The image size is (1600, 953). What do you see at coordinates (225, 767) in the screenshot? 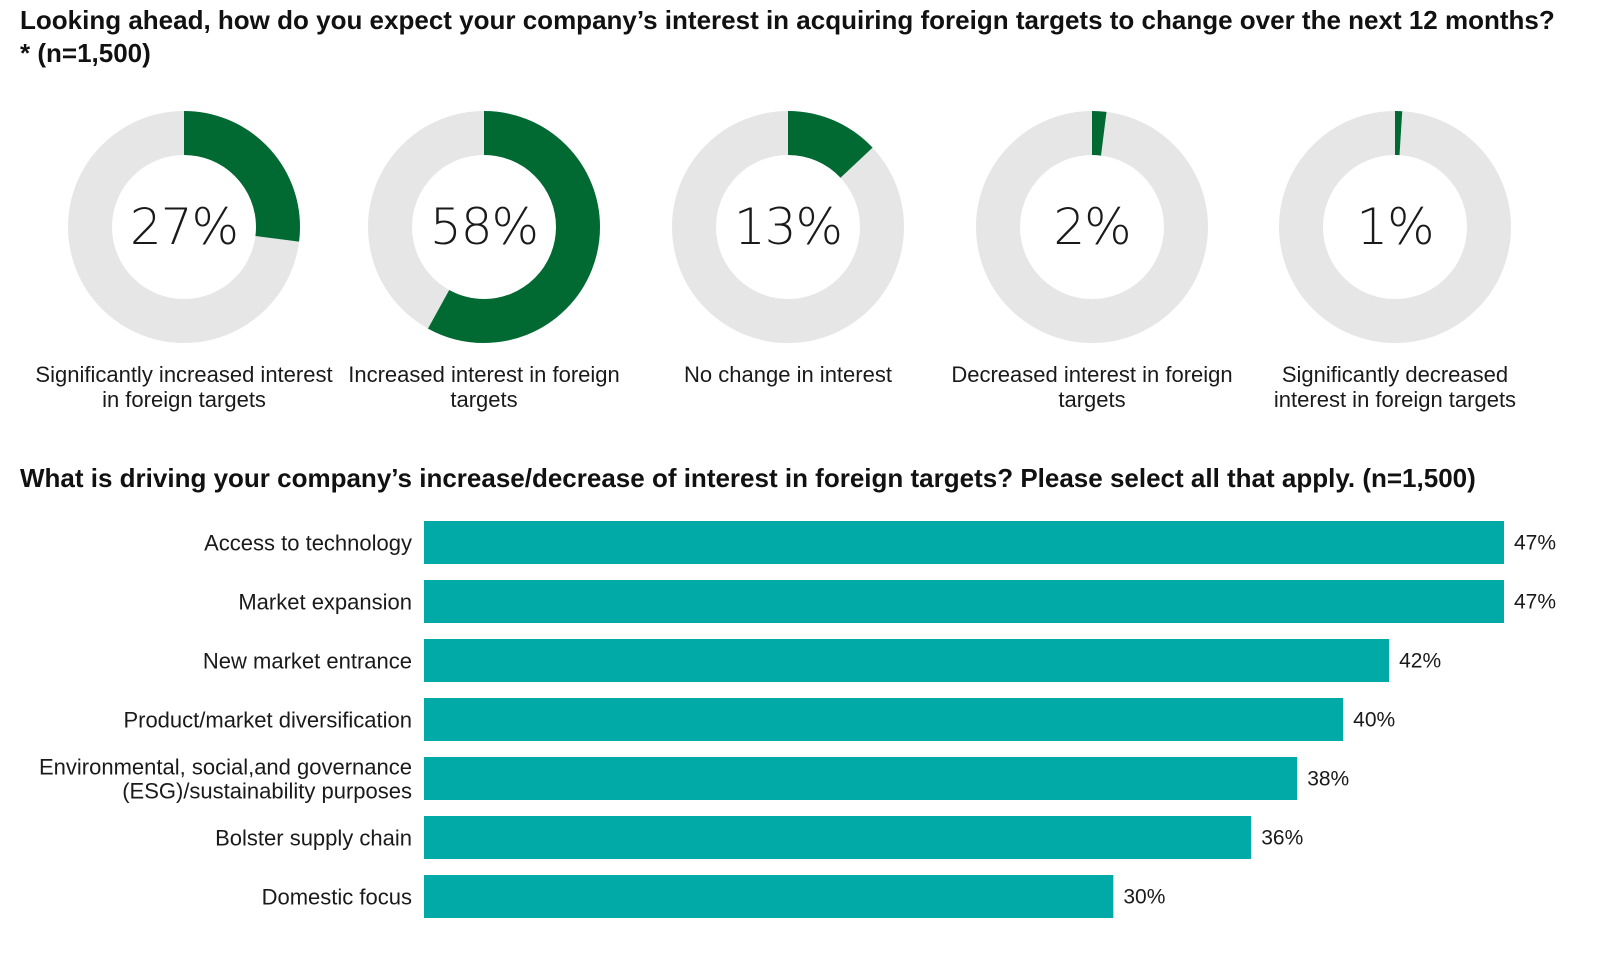
I see `bar-category-label: Environmental, social,and governance` at bounding box center [225, 767].